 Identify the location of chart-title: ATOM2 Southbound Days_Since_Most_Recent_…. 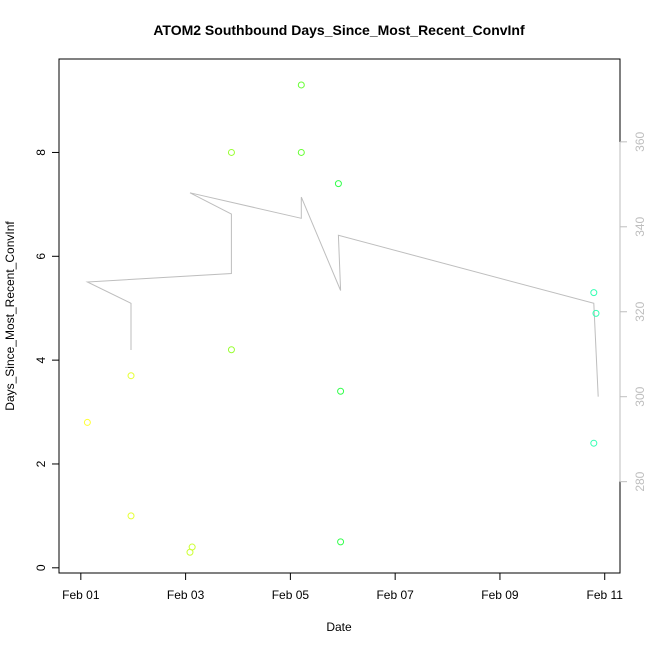
(339, 30).